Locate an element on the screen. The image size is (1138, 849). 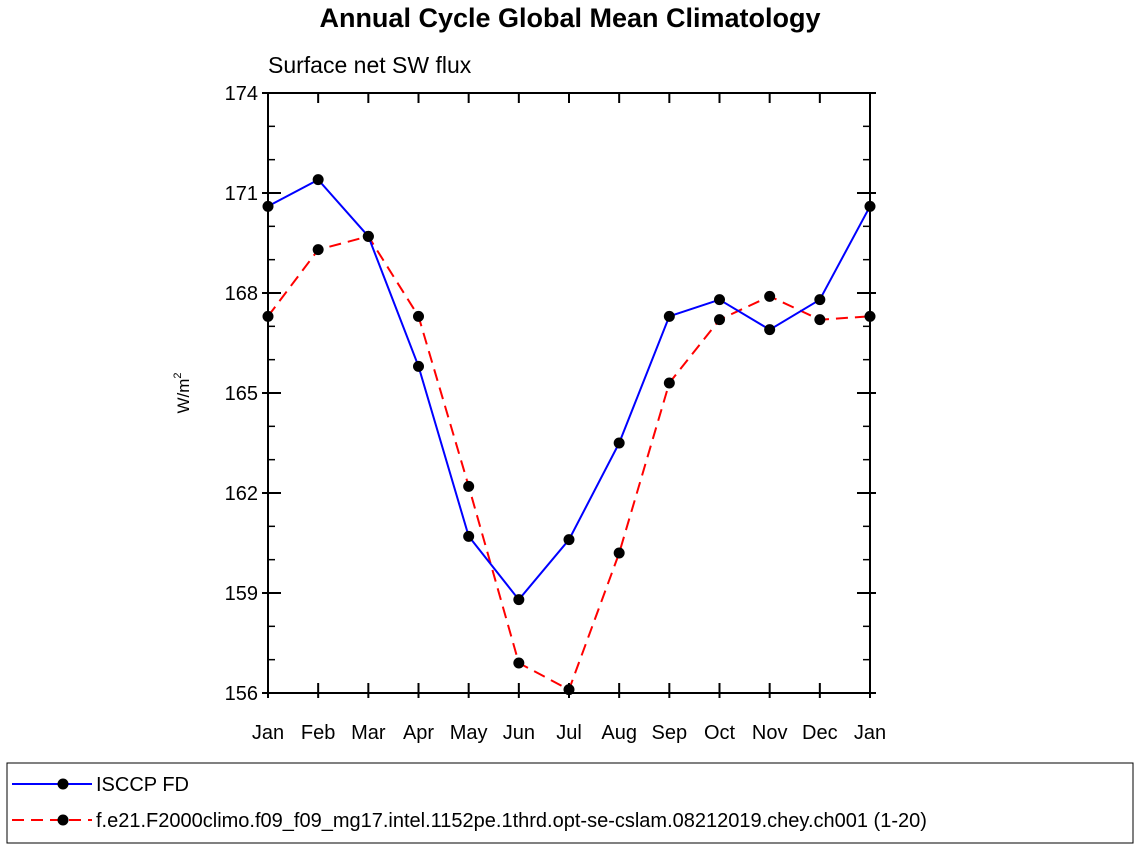
y-axis-label-superscript: 2 is located at coordinates (178, 375).